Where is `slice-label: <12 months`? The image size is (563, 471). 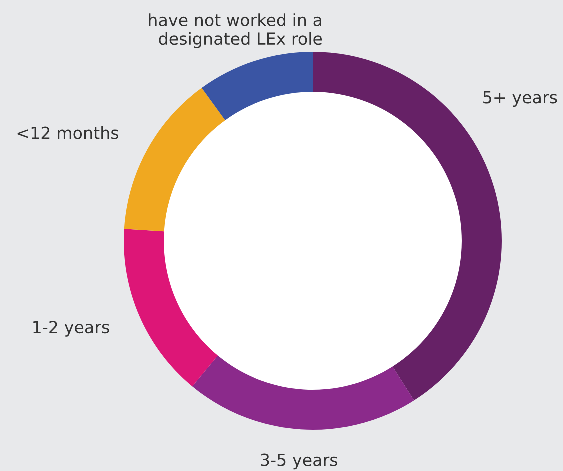 slice-label: <12 months is located at coordinates (68, 133).